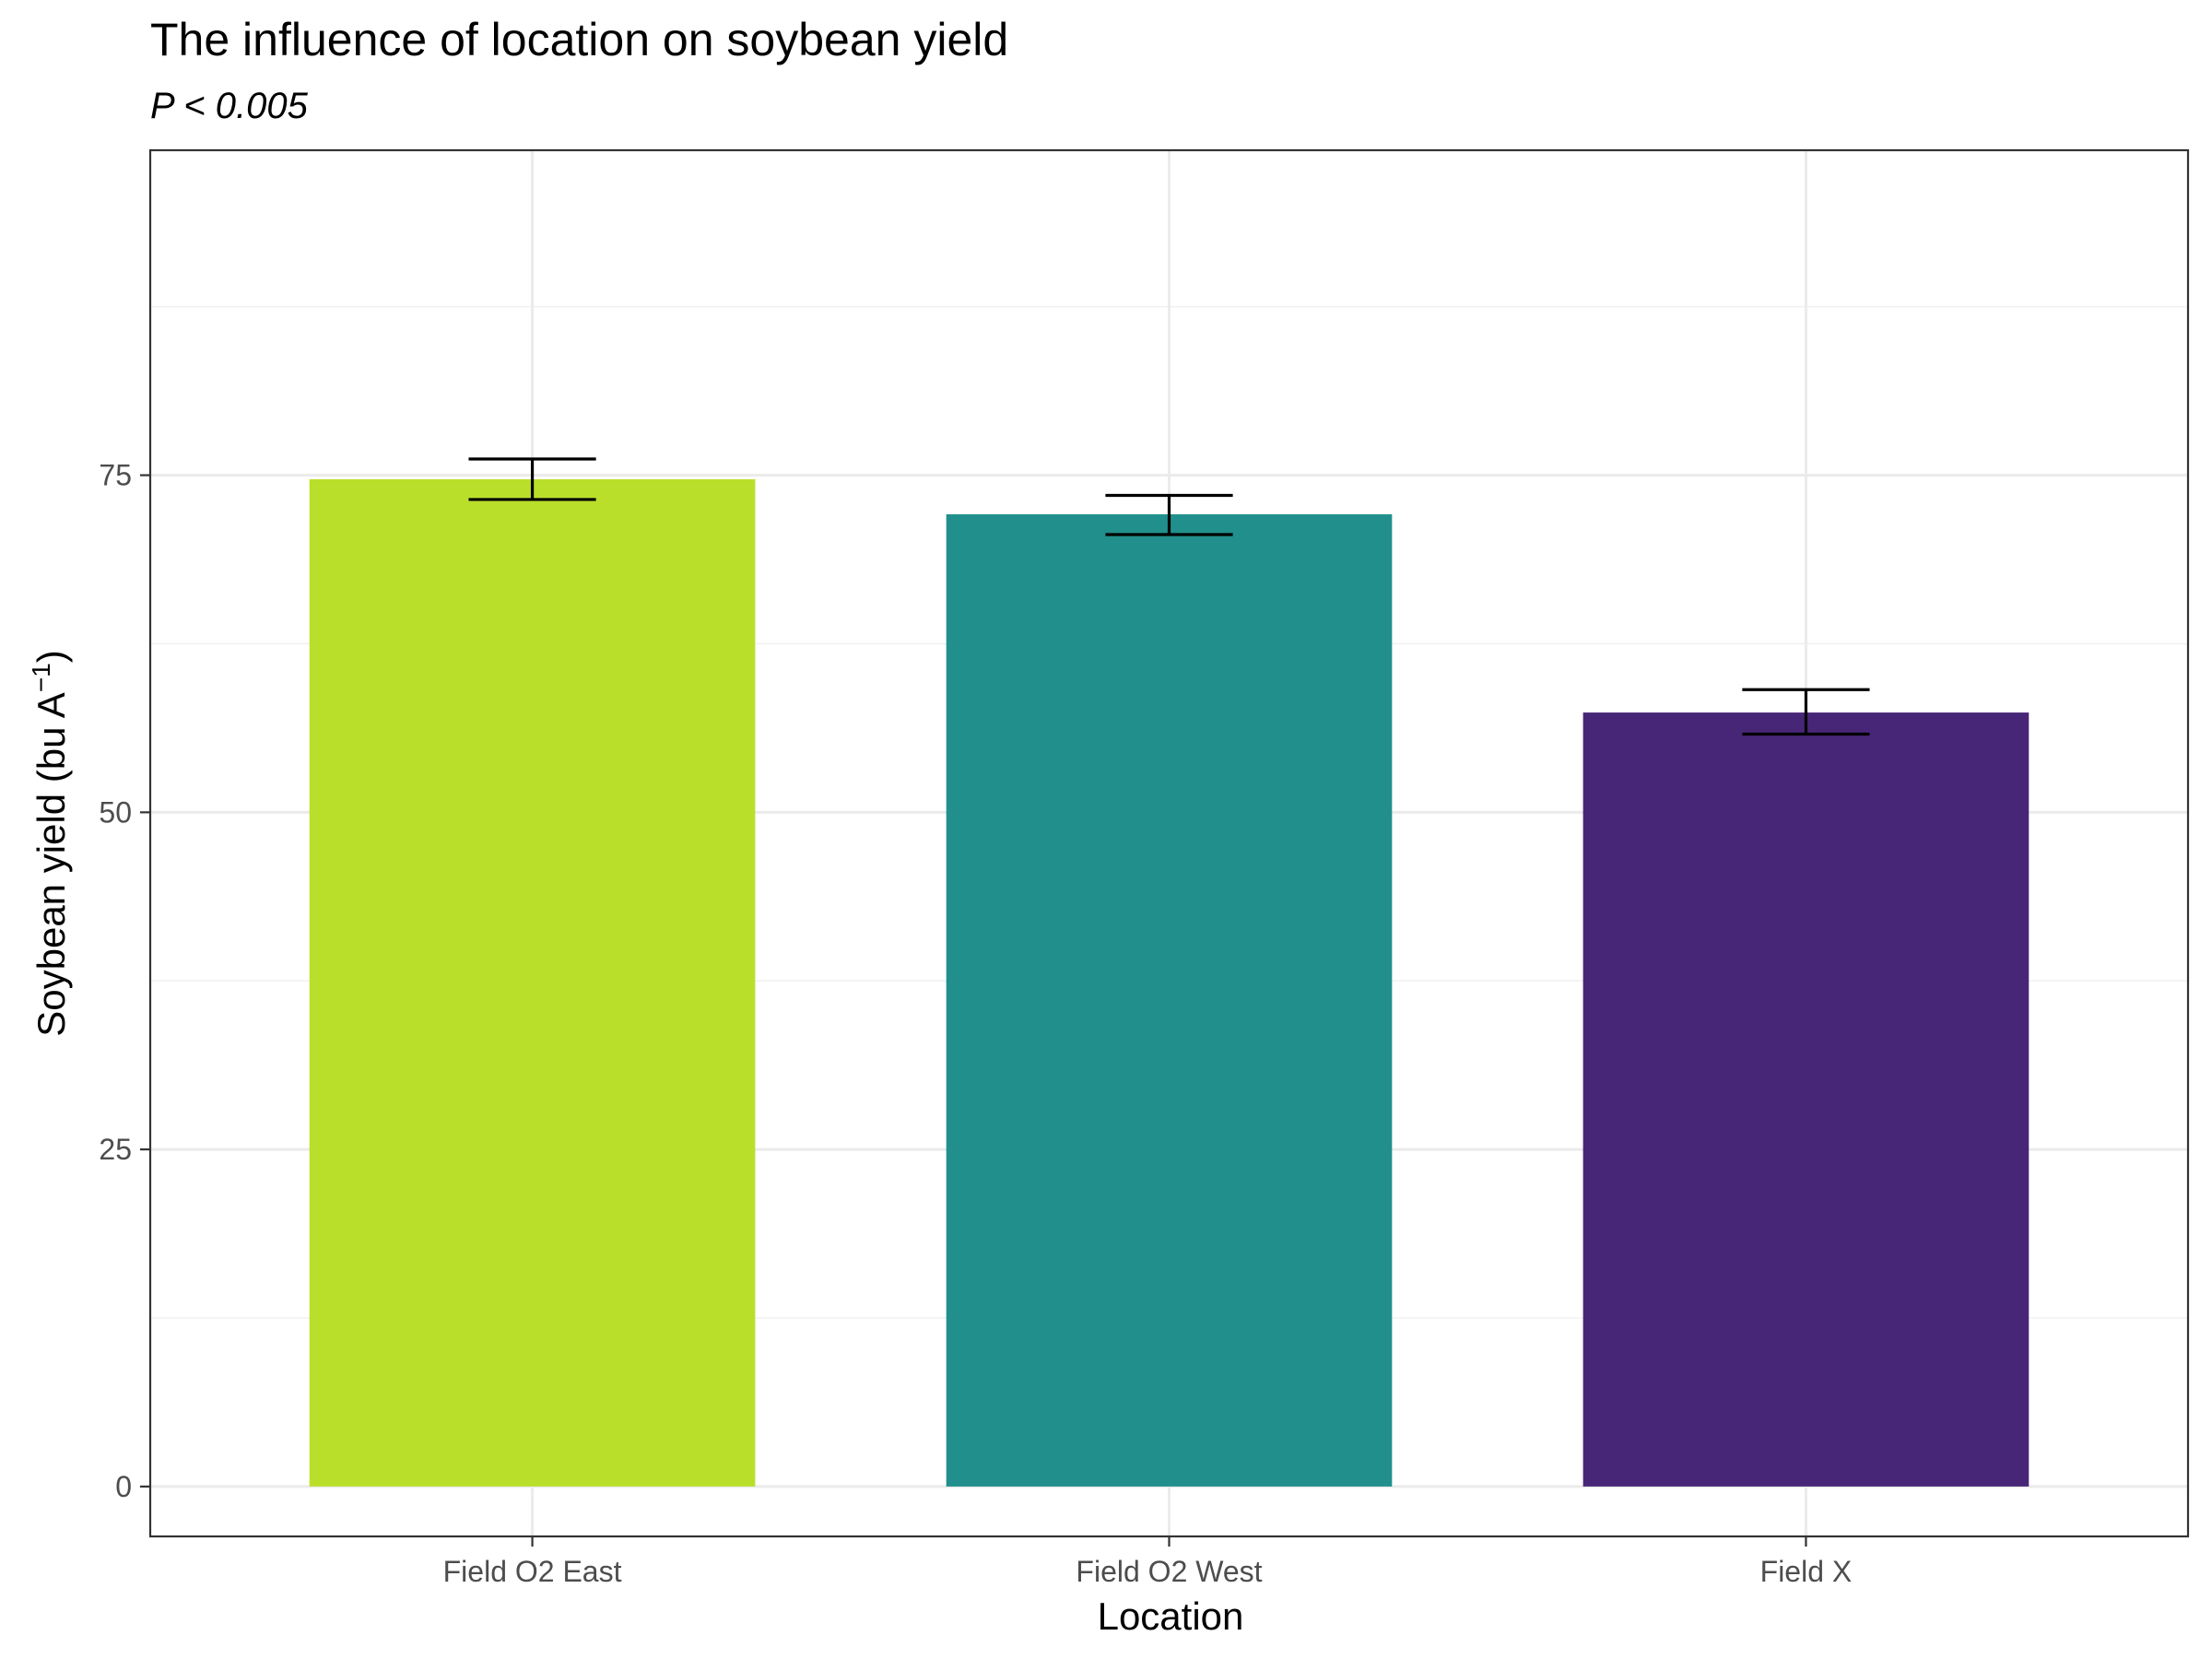 The image size is (2212, 1659). Describe the element at coordinates (229, 106) in the screenshot. I see `chart-subtitle: P < 0.005` at that location.